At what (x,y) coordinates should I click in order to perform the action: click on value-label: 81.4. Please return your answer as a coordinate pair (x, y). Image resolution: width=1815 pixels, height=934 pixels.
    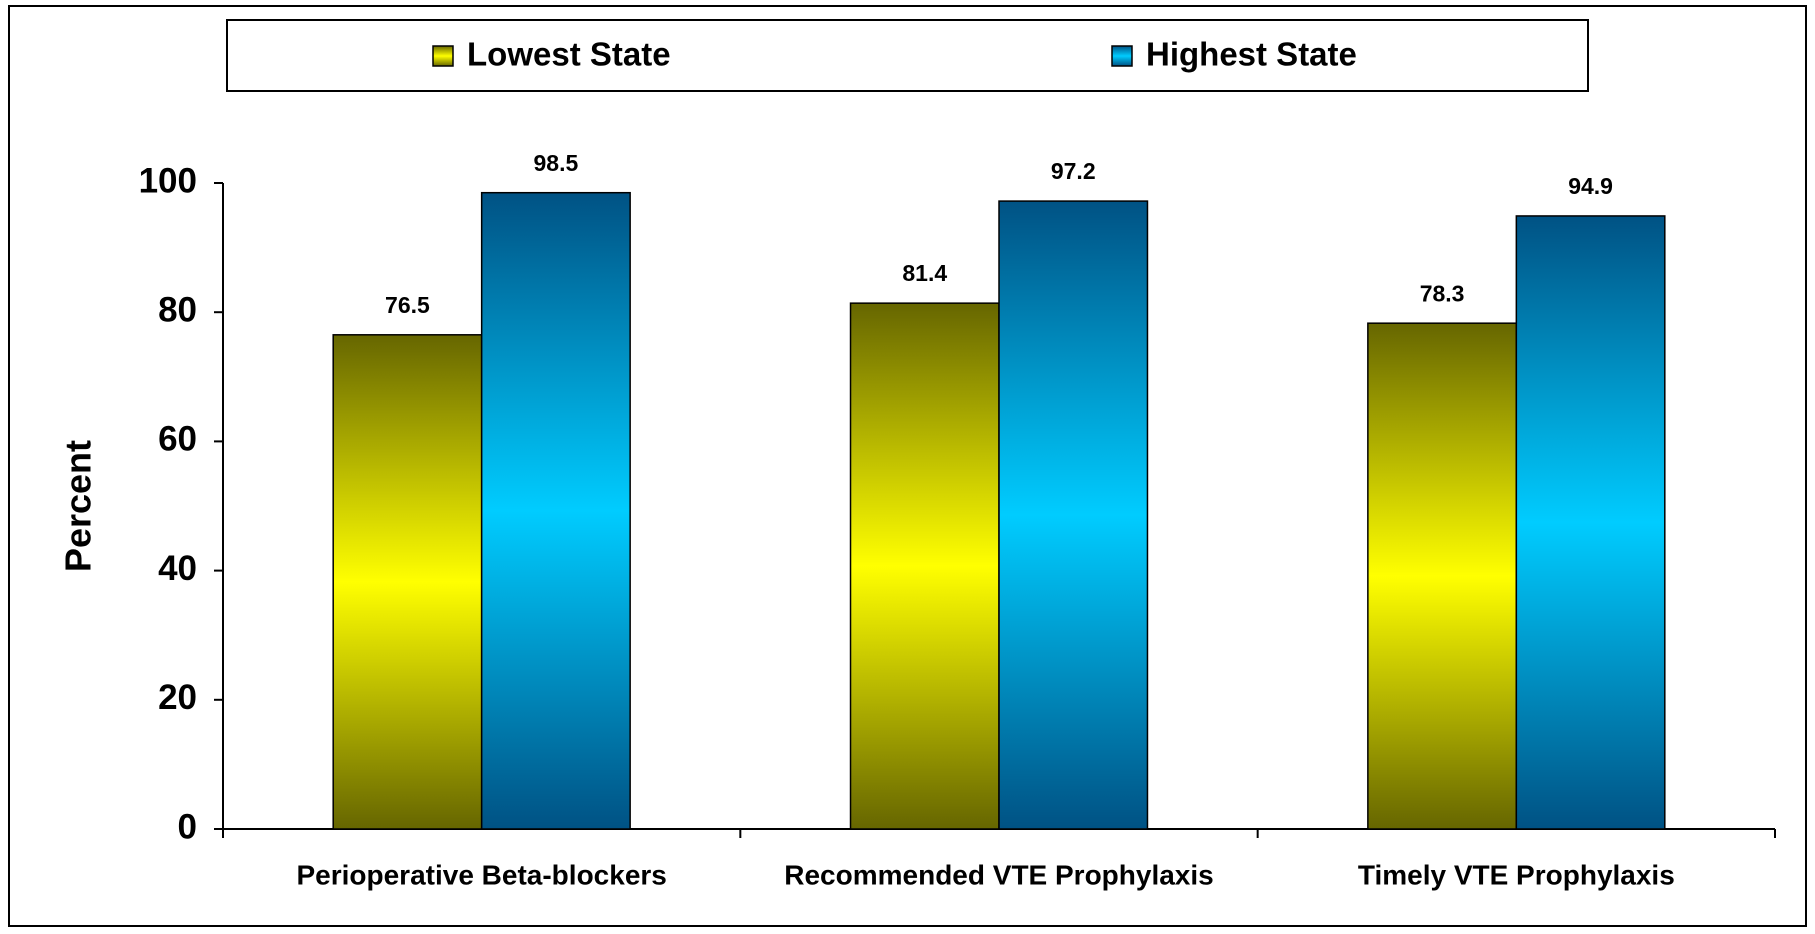
    Looking at the image, I should click on (924, 273).